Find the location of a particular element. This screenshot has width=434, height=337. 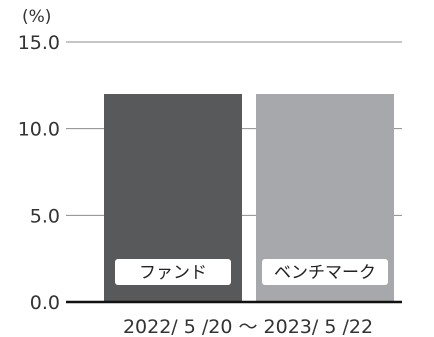

period-label: 2022/ 5 /20 ～ 2023/ 5 /22 is located at coordinates (248, 326).